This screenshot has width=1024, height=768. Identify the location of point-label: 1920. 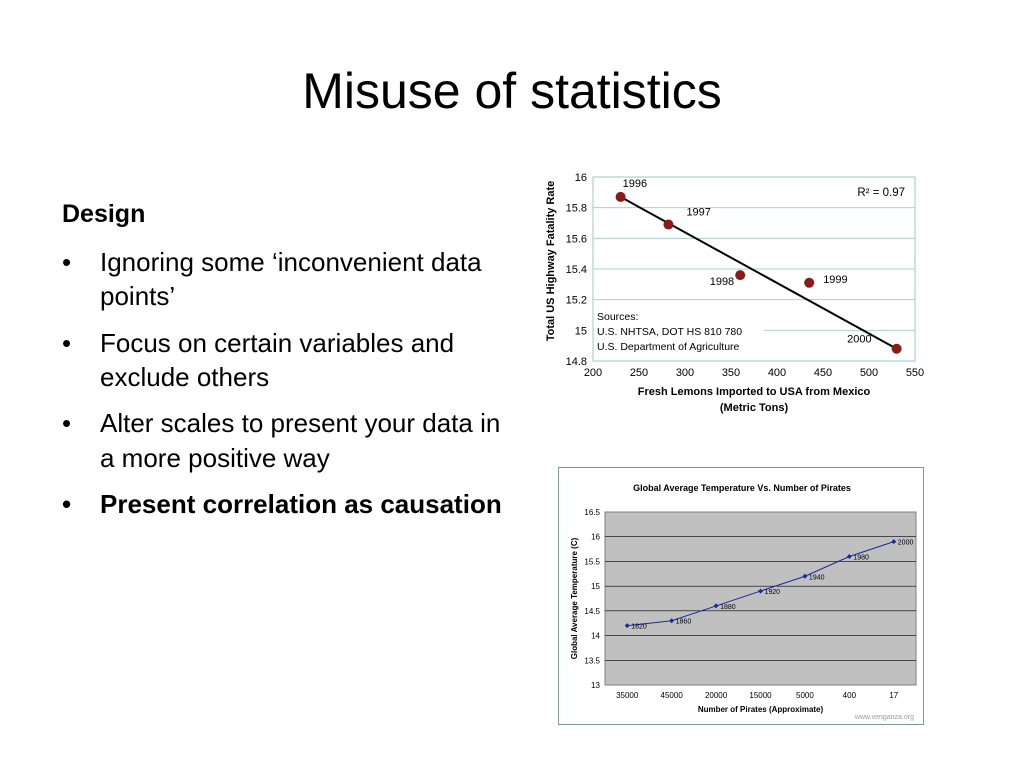
(773, 592).